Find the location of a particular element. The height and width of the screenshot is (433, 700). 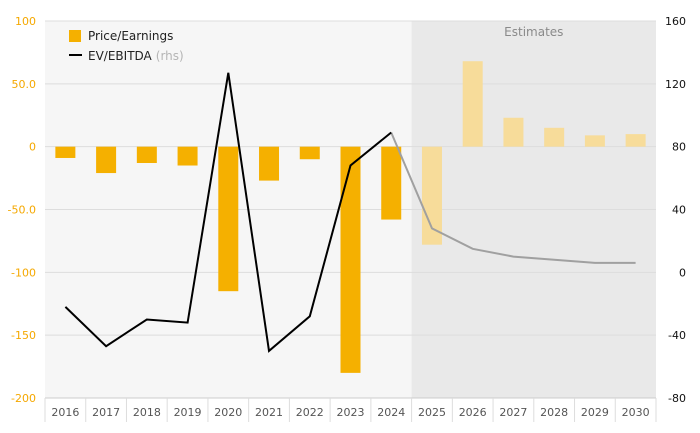

left-tick-label: -150 is located at coordinates (23, 335).